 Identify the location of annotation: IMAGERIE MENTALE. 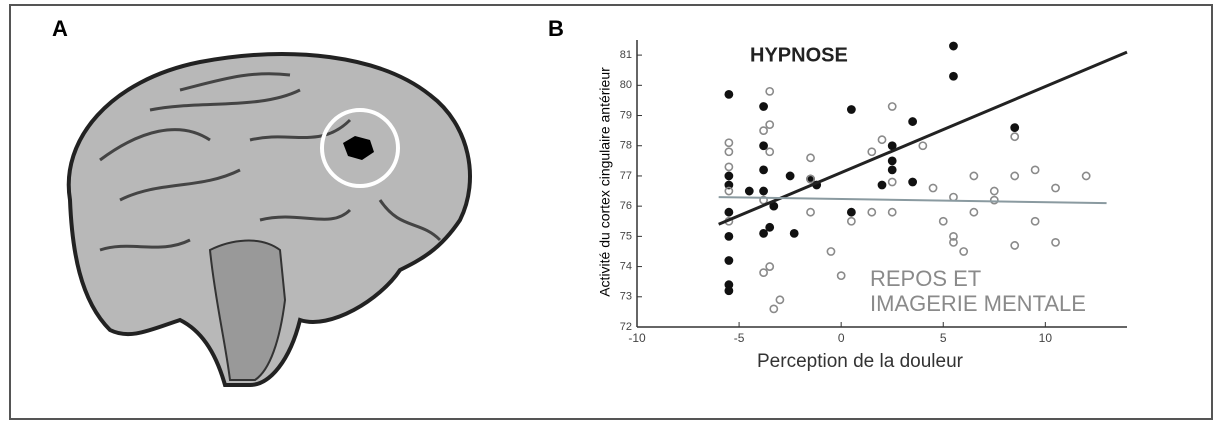
(978, 303).